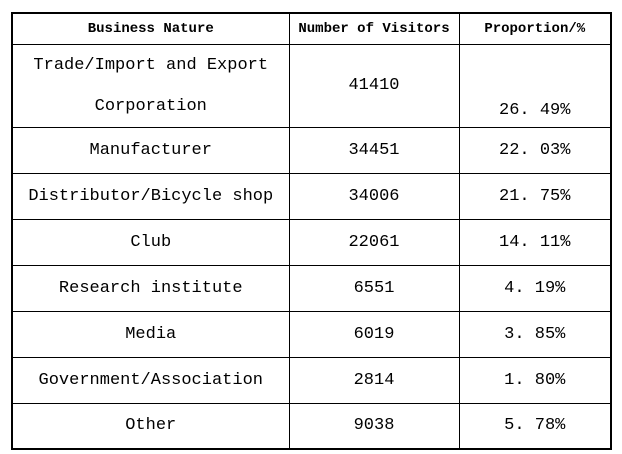 This screenshot has width=622, height=454. I want to click on table-row: Club 22061 14. 11%, so click(311, 242).